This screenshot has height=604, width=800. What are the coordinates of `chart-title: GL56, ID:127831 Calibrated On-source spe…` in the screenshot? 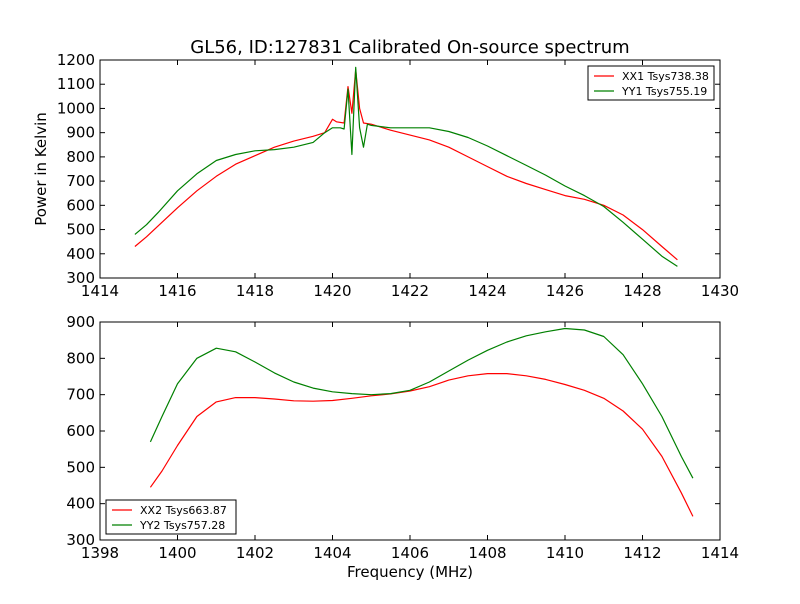 It's located at (409, 47).